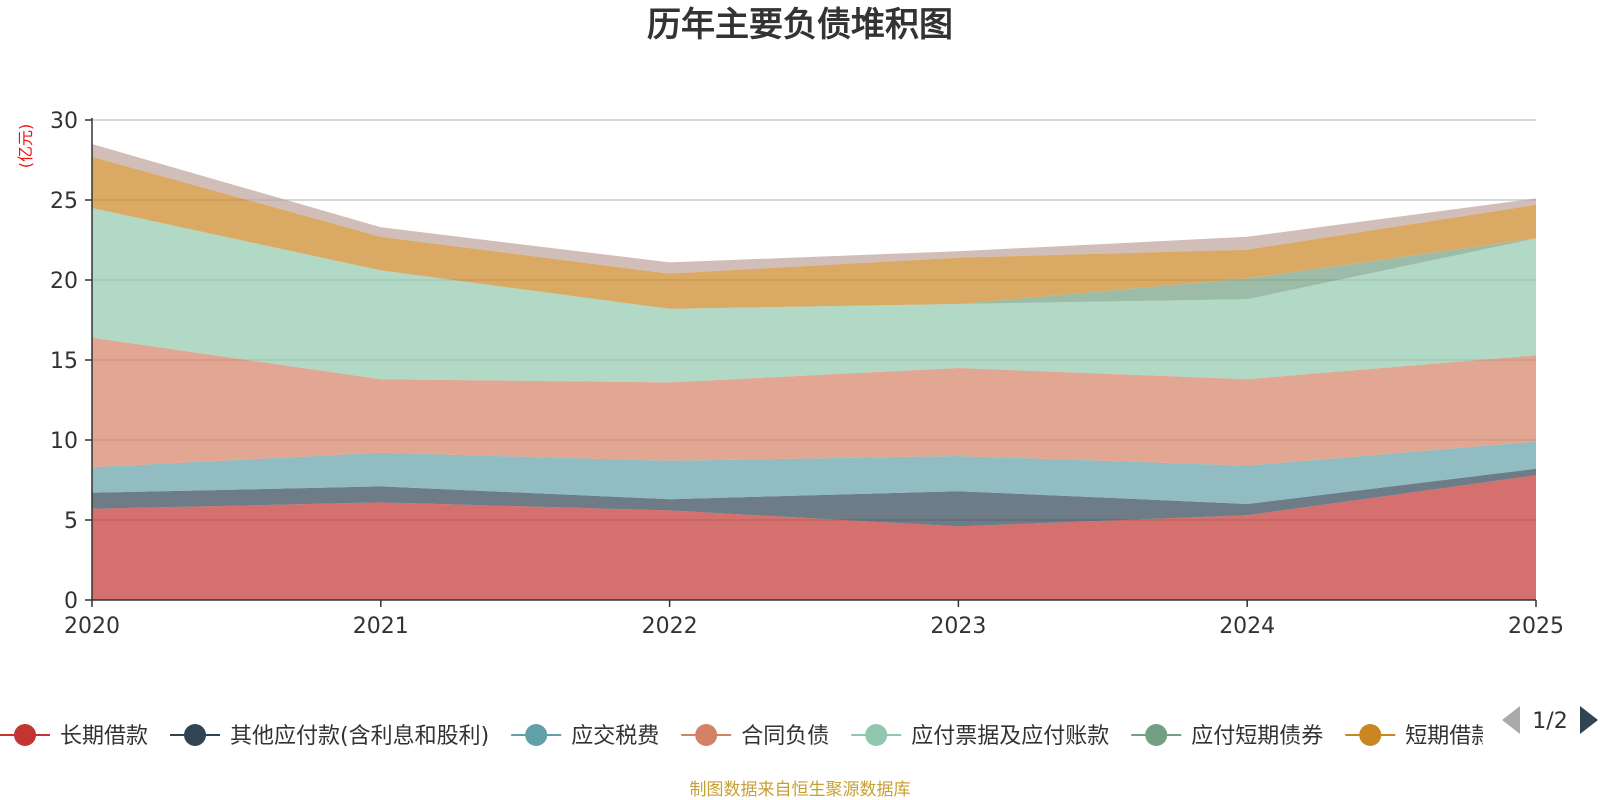 The image size is (1600, 800). I want to click on x-tick-label: 2021, so click(381, 626).